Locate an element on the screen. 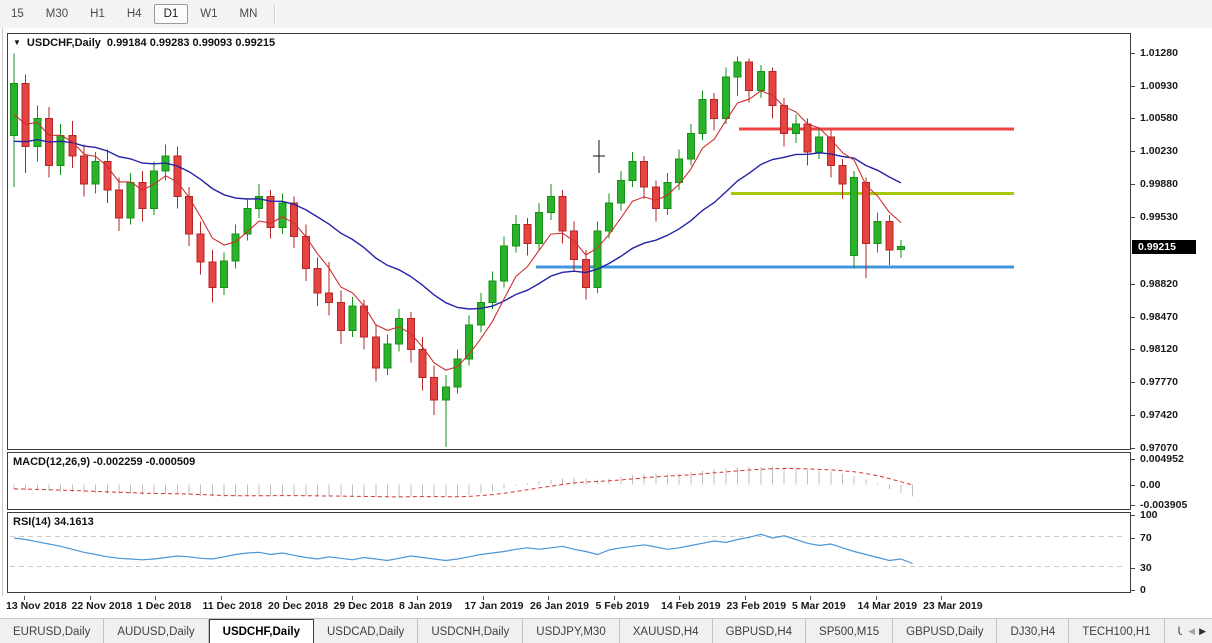 The height and width of the screenshot is (643, 1212). tab-xauusd-h4: XAUUSD,H4 is located at coordinates (666, 631).